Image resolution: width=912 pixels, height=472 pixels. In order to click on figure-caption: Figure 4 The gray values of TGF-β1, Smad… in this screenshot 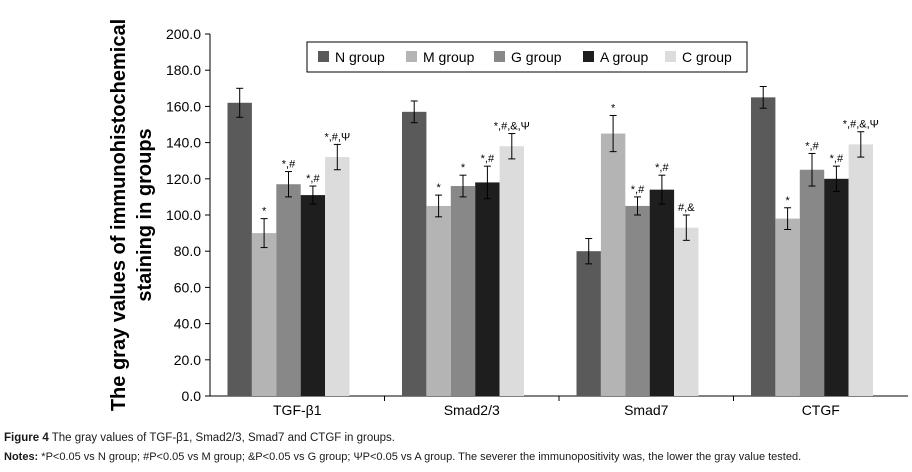, I will do `click(199, 438)`.